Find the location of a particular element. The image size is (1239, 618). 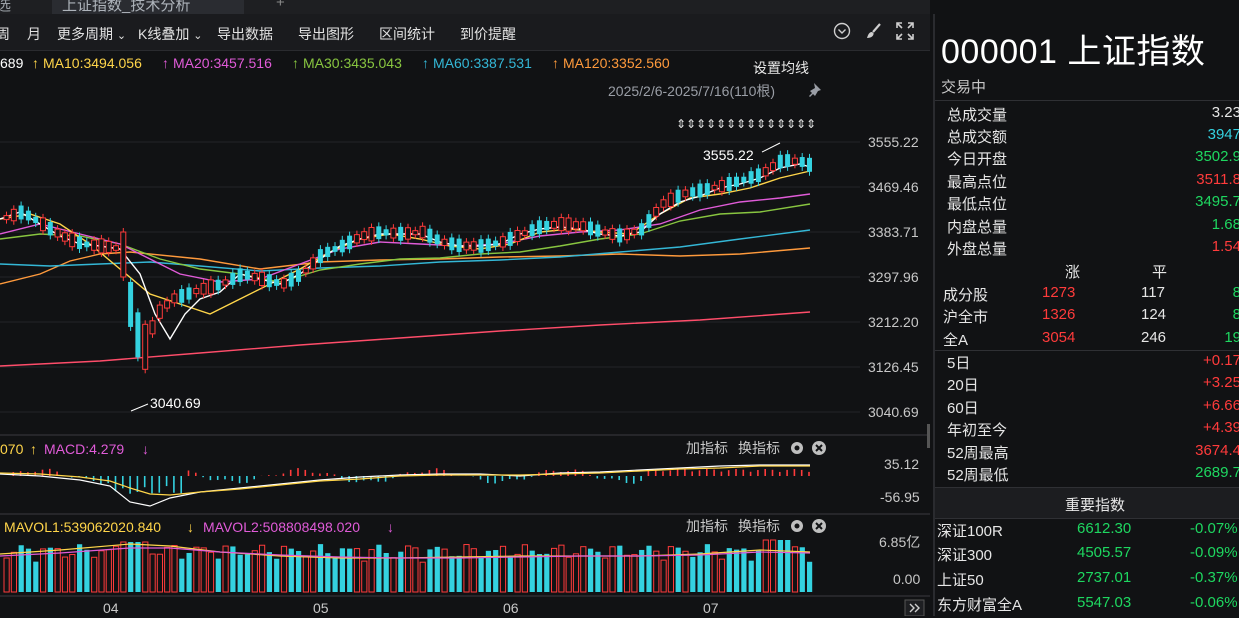

add-tab-button: + is located at coordinates (280, 5).